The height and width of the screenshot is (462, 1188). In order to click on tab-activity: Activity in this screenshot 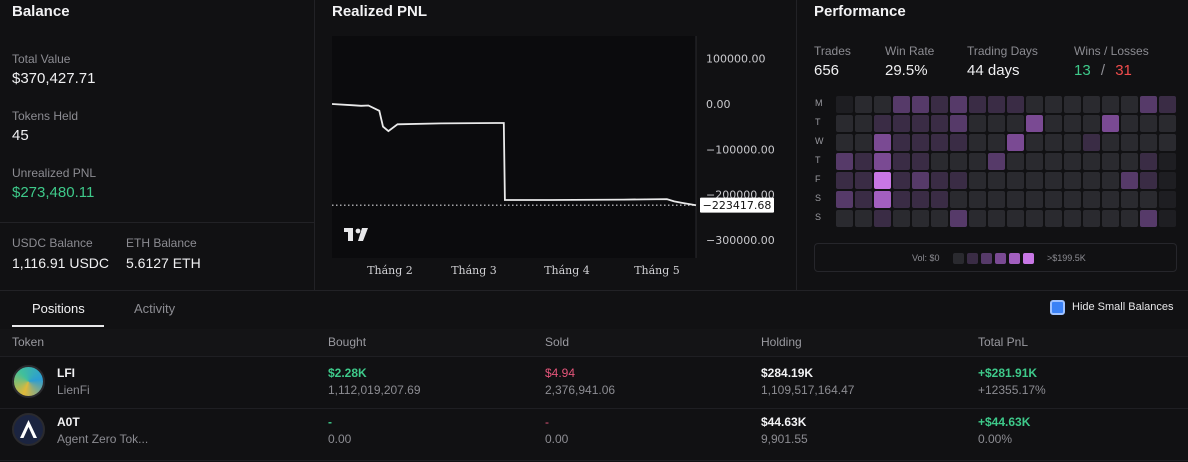, I will do `click(155, 308)`.